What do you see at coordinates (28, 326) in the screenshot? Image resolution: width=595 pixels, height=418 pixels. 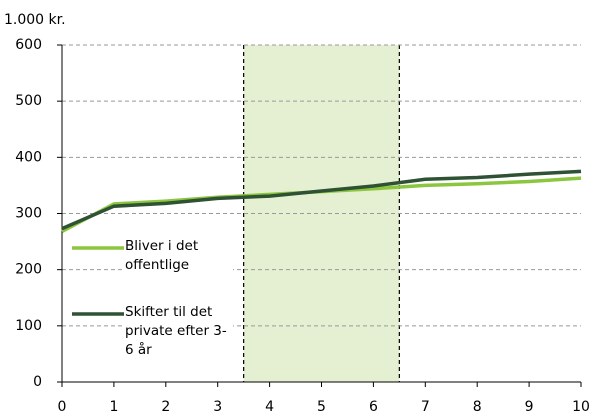 I see `y-tick-label: 100` at bounding box center [28, 326].